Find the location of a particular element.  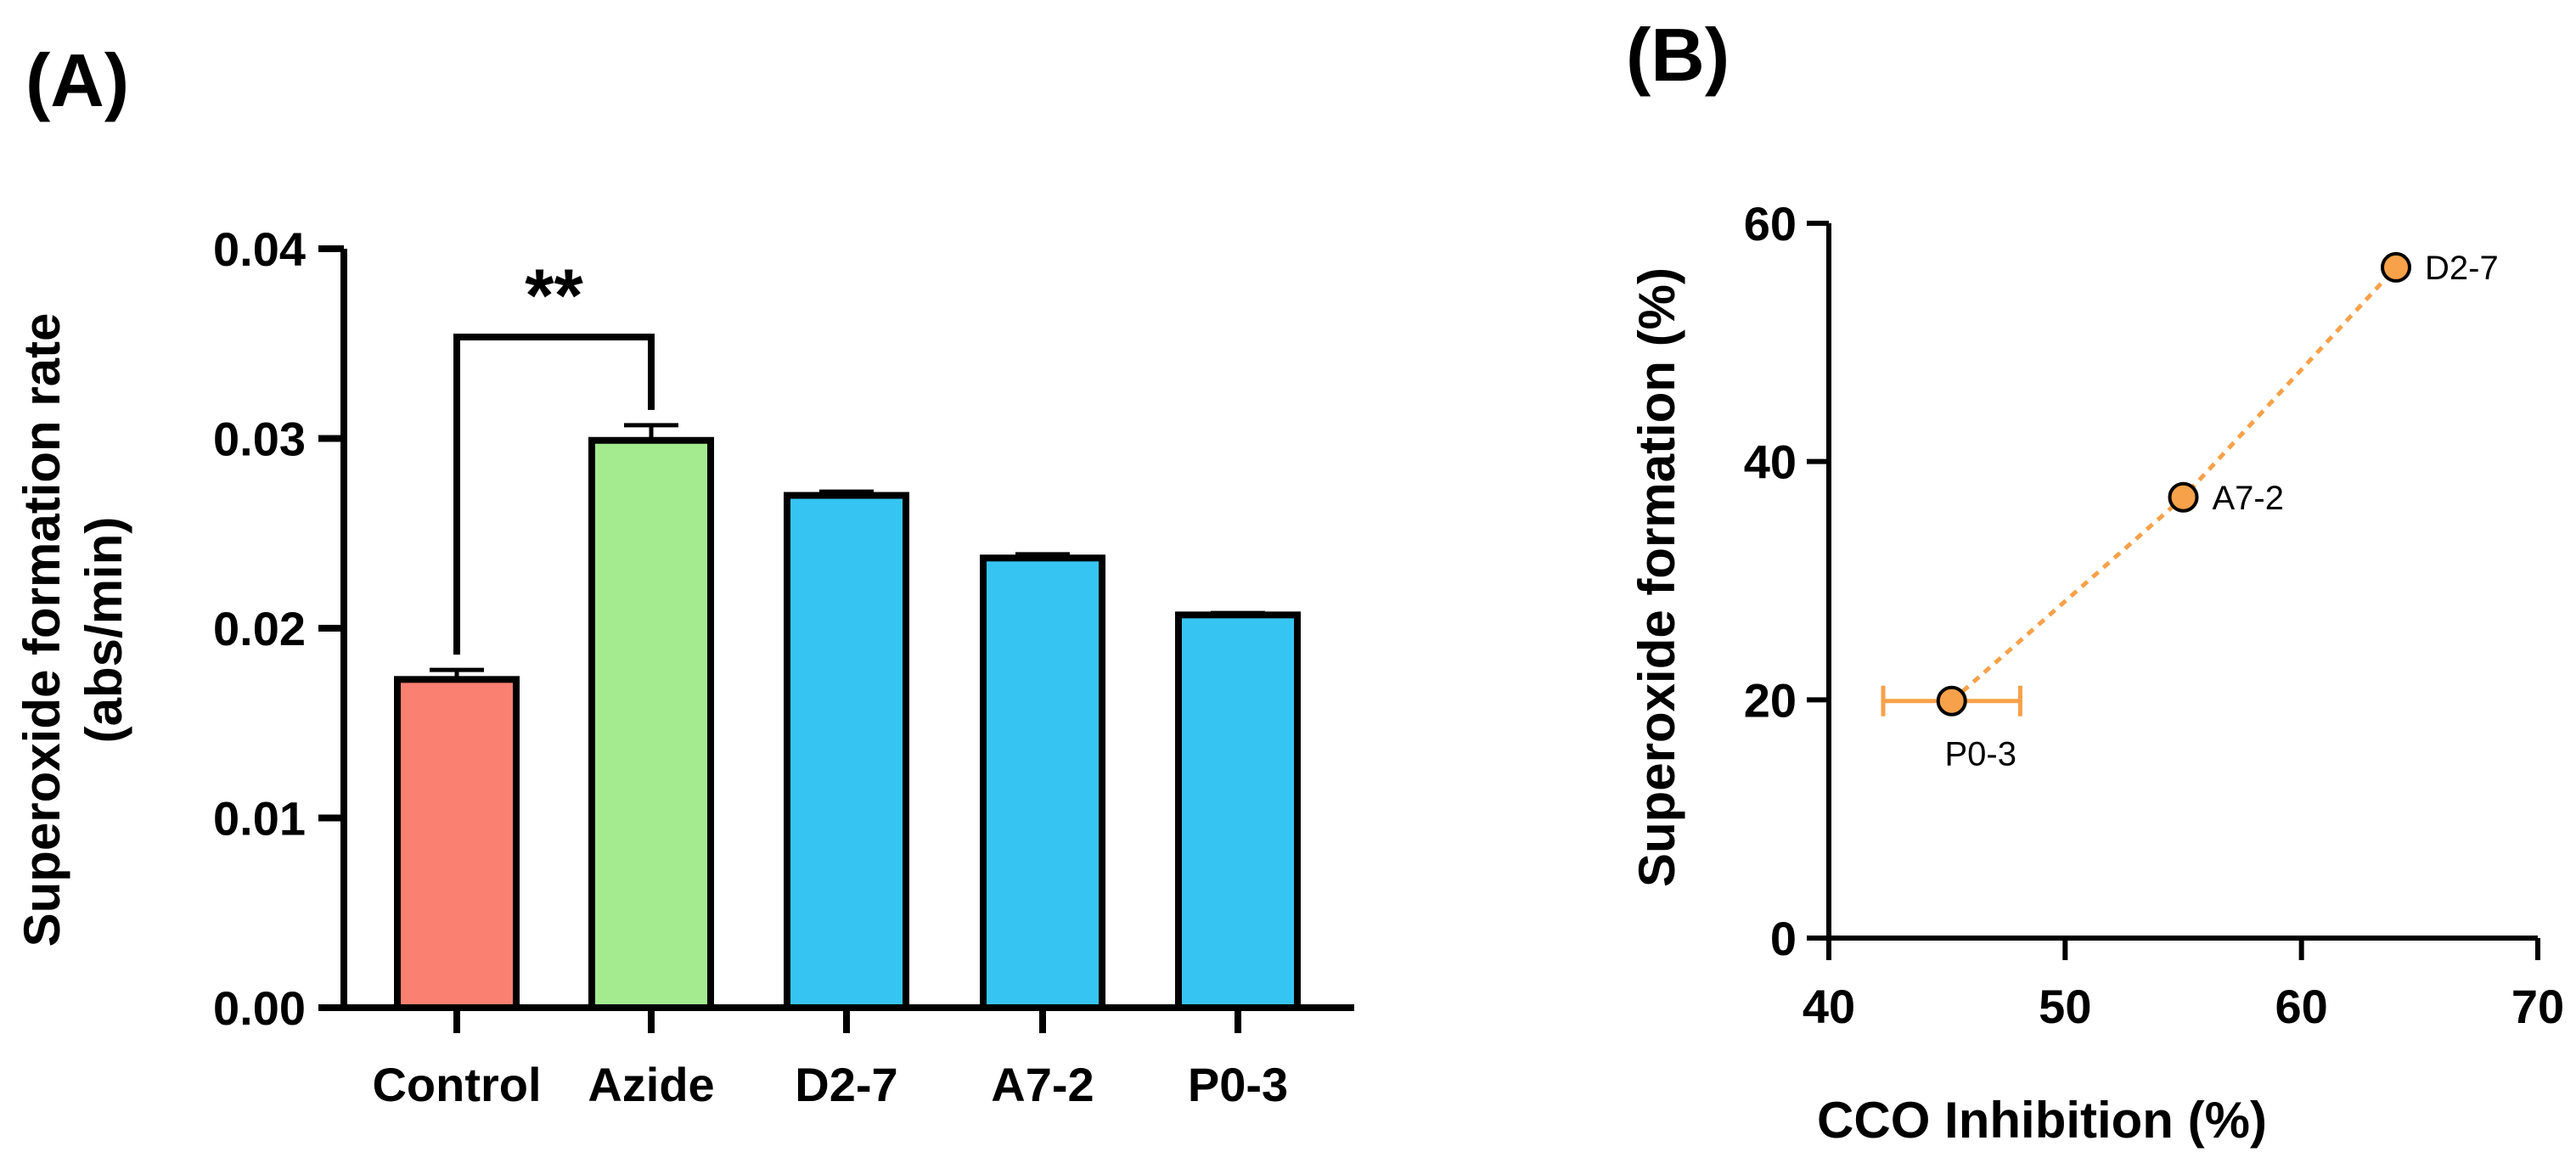

panel-b-x-tick-label: 60 is located at coordinates (2301, 1006).